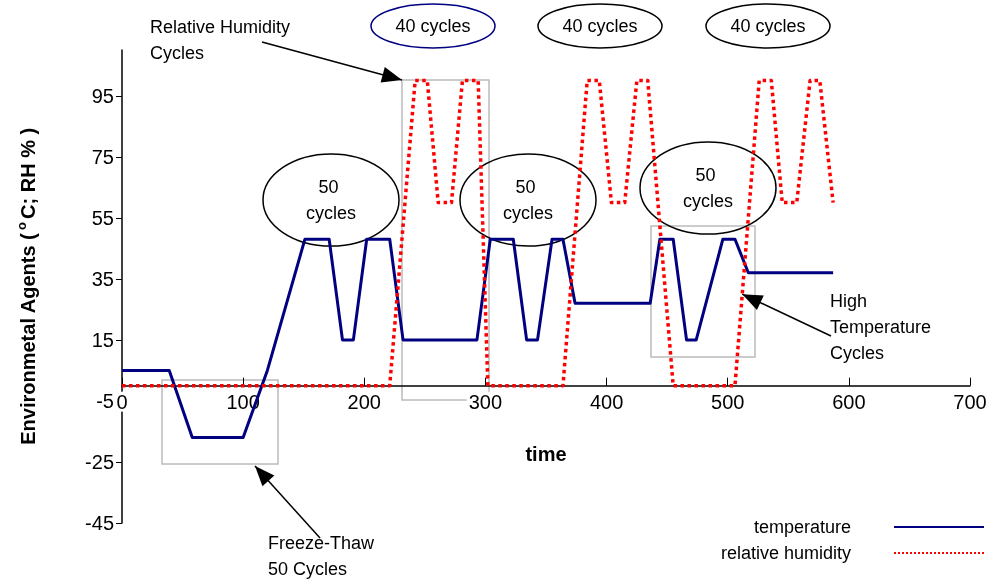 Image resolution: width=1008 pixels, height=585 pixels. What do you see at coordinates (364, 401) in the screenshot?
I see `x-tick-label: 200` at bounding box center [364, 401].